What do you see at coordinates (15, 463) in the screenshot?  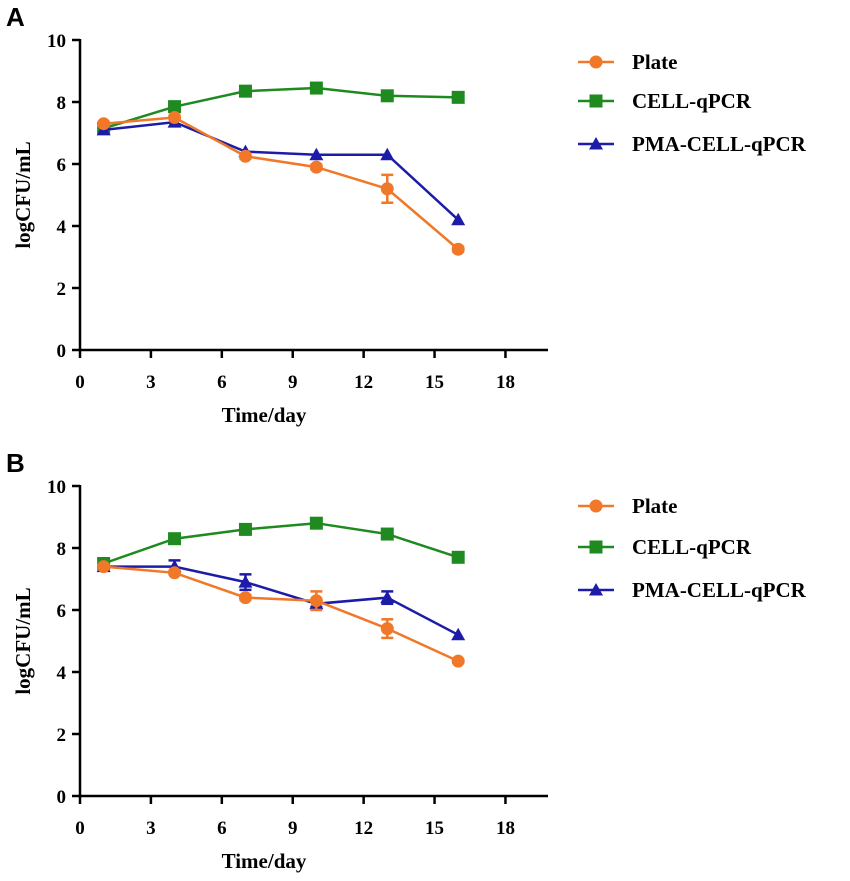 I see `panel-label: B` at bounding box center [15, 463].